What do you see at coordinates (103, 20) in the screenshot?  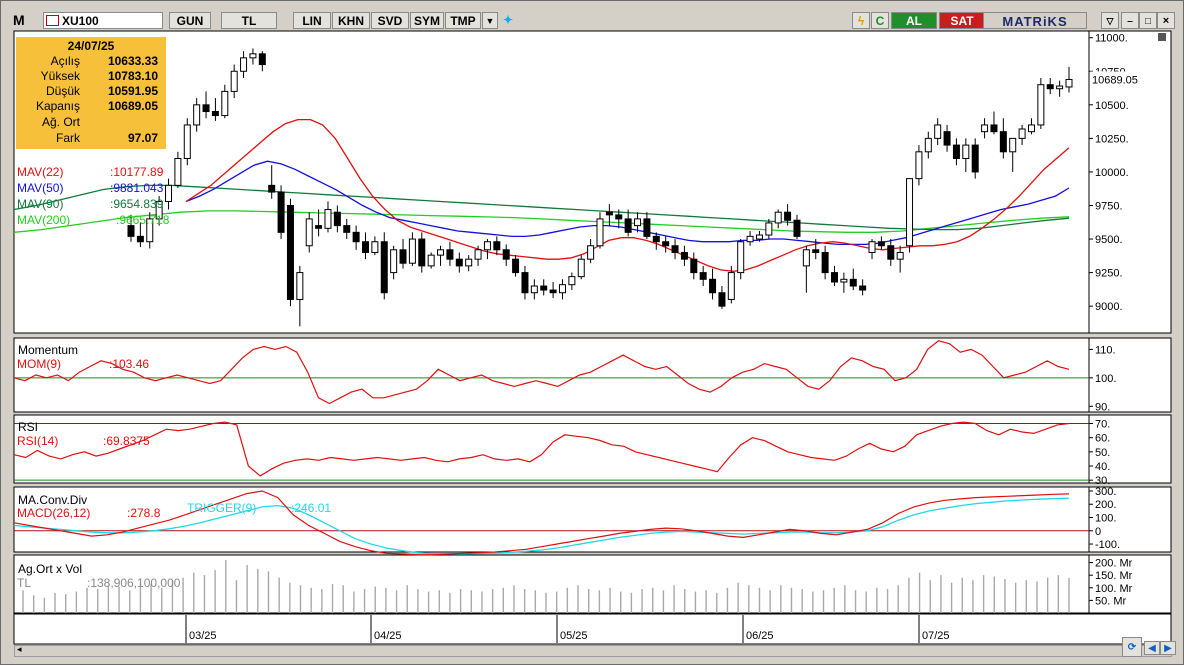 I see `symbol-selector: XU100` at bounding box center [103, 20].